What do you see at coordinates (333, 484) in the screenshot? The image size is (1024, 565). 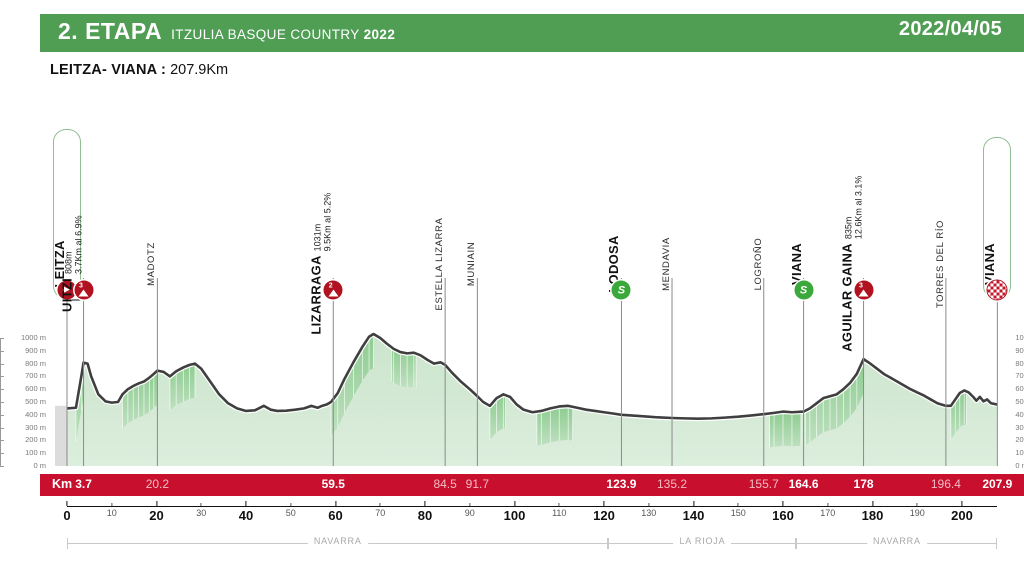 I see `km-tick-59.5: 59.5` at bounding box center [333, 484].